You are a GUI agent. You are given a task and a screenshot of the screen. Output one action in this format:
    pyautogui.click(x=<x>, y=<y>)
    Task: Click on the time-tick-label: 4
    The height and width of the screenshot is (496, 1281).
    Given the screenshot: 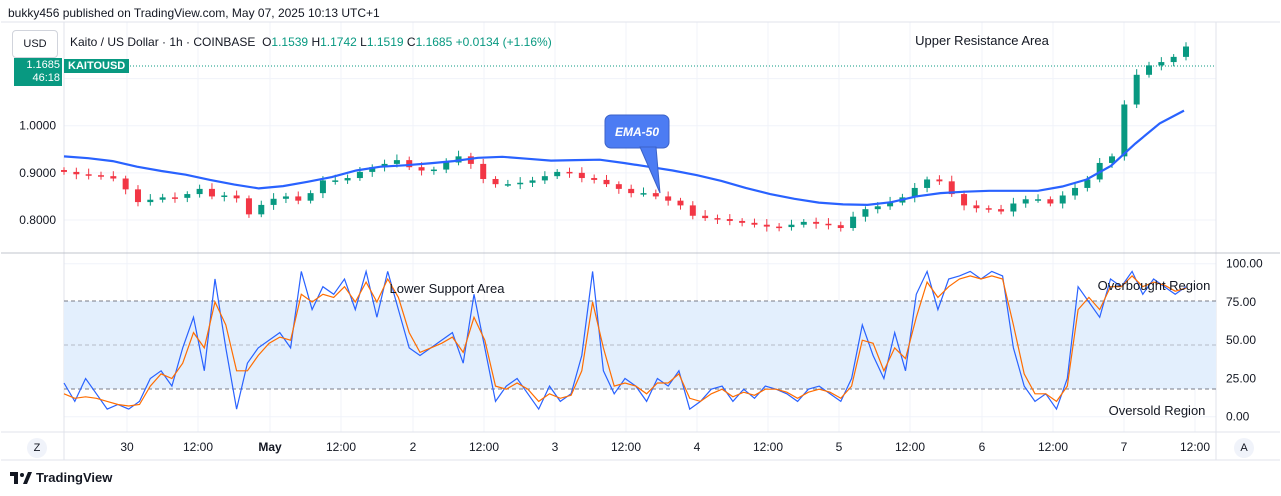 What is the action you would take?
    pyautogui.click(x=697, y=447)
    